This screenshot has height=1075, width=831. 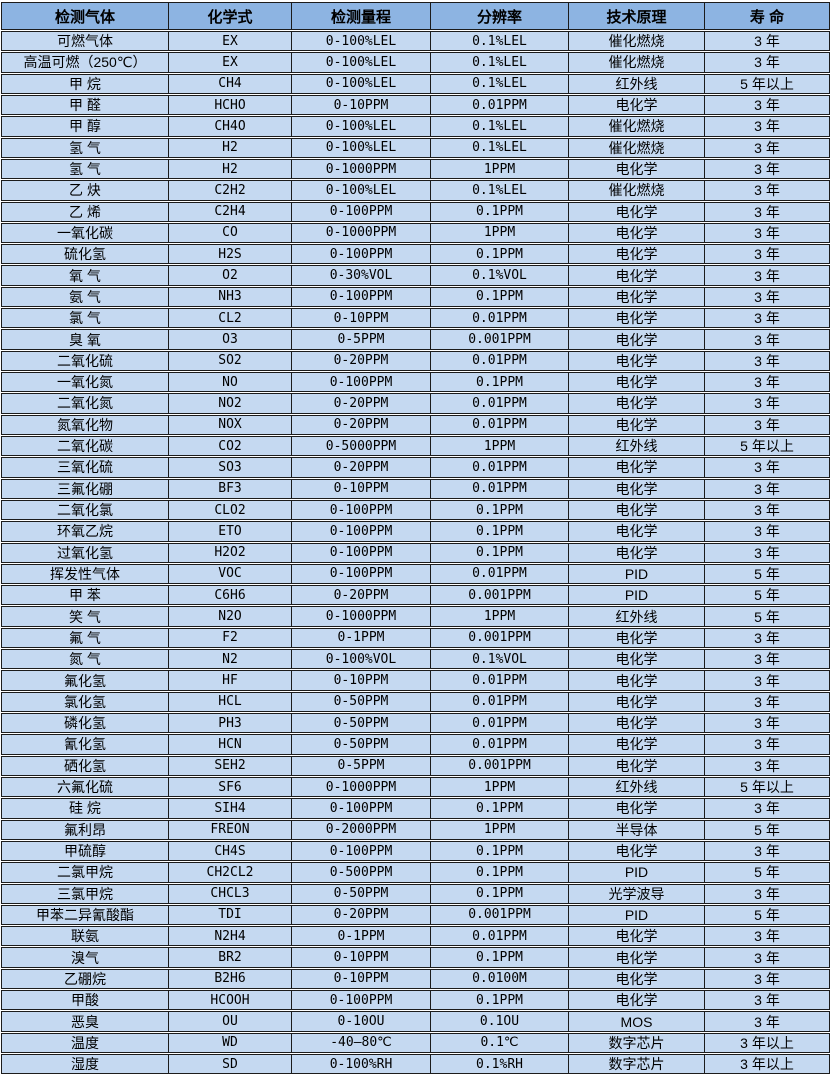 What do you see at coordinates (361, 638) in the screenshot?
I see `range-cell: 0-1PPM` at bounding box center [361, 638].